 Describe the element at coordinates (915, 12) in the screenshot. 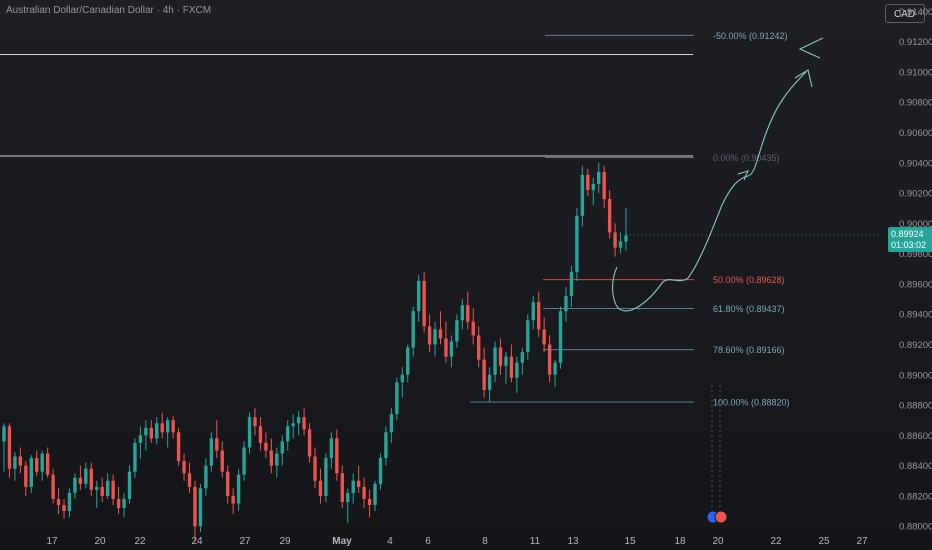

I see `y-tick-label: 0.91400` at that location.